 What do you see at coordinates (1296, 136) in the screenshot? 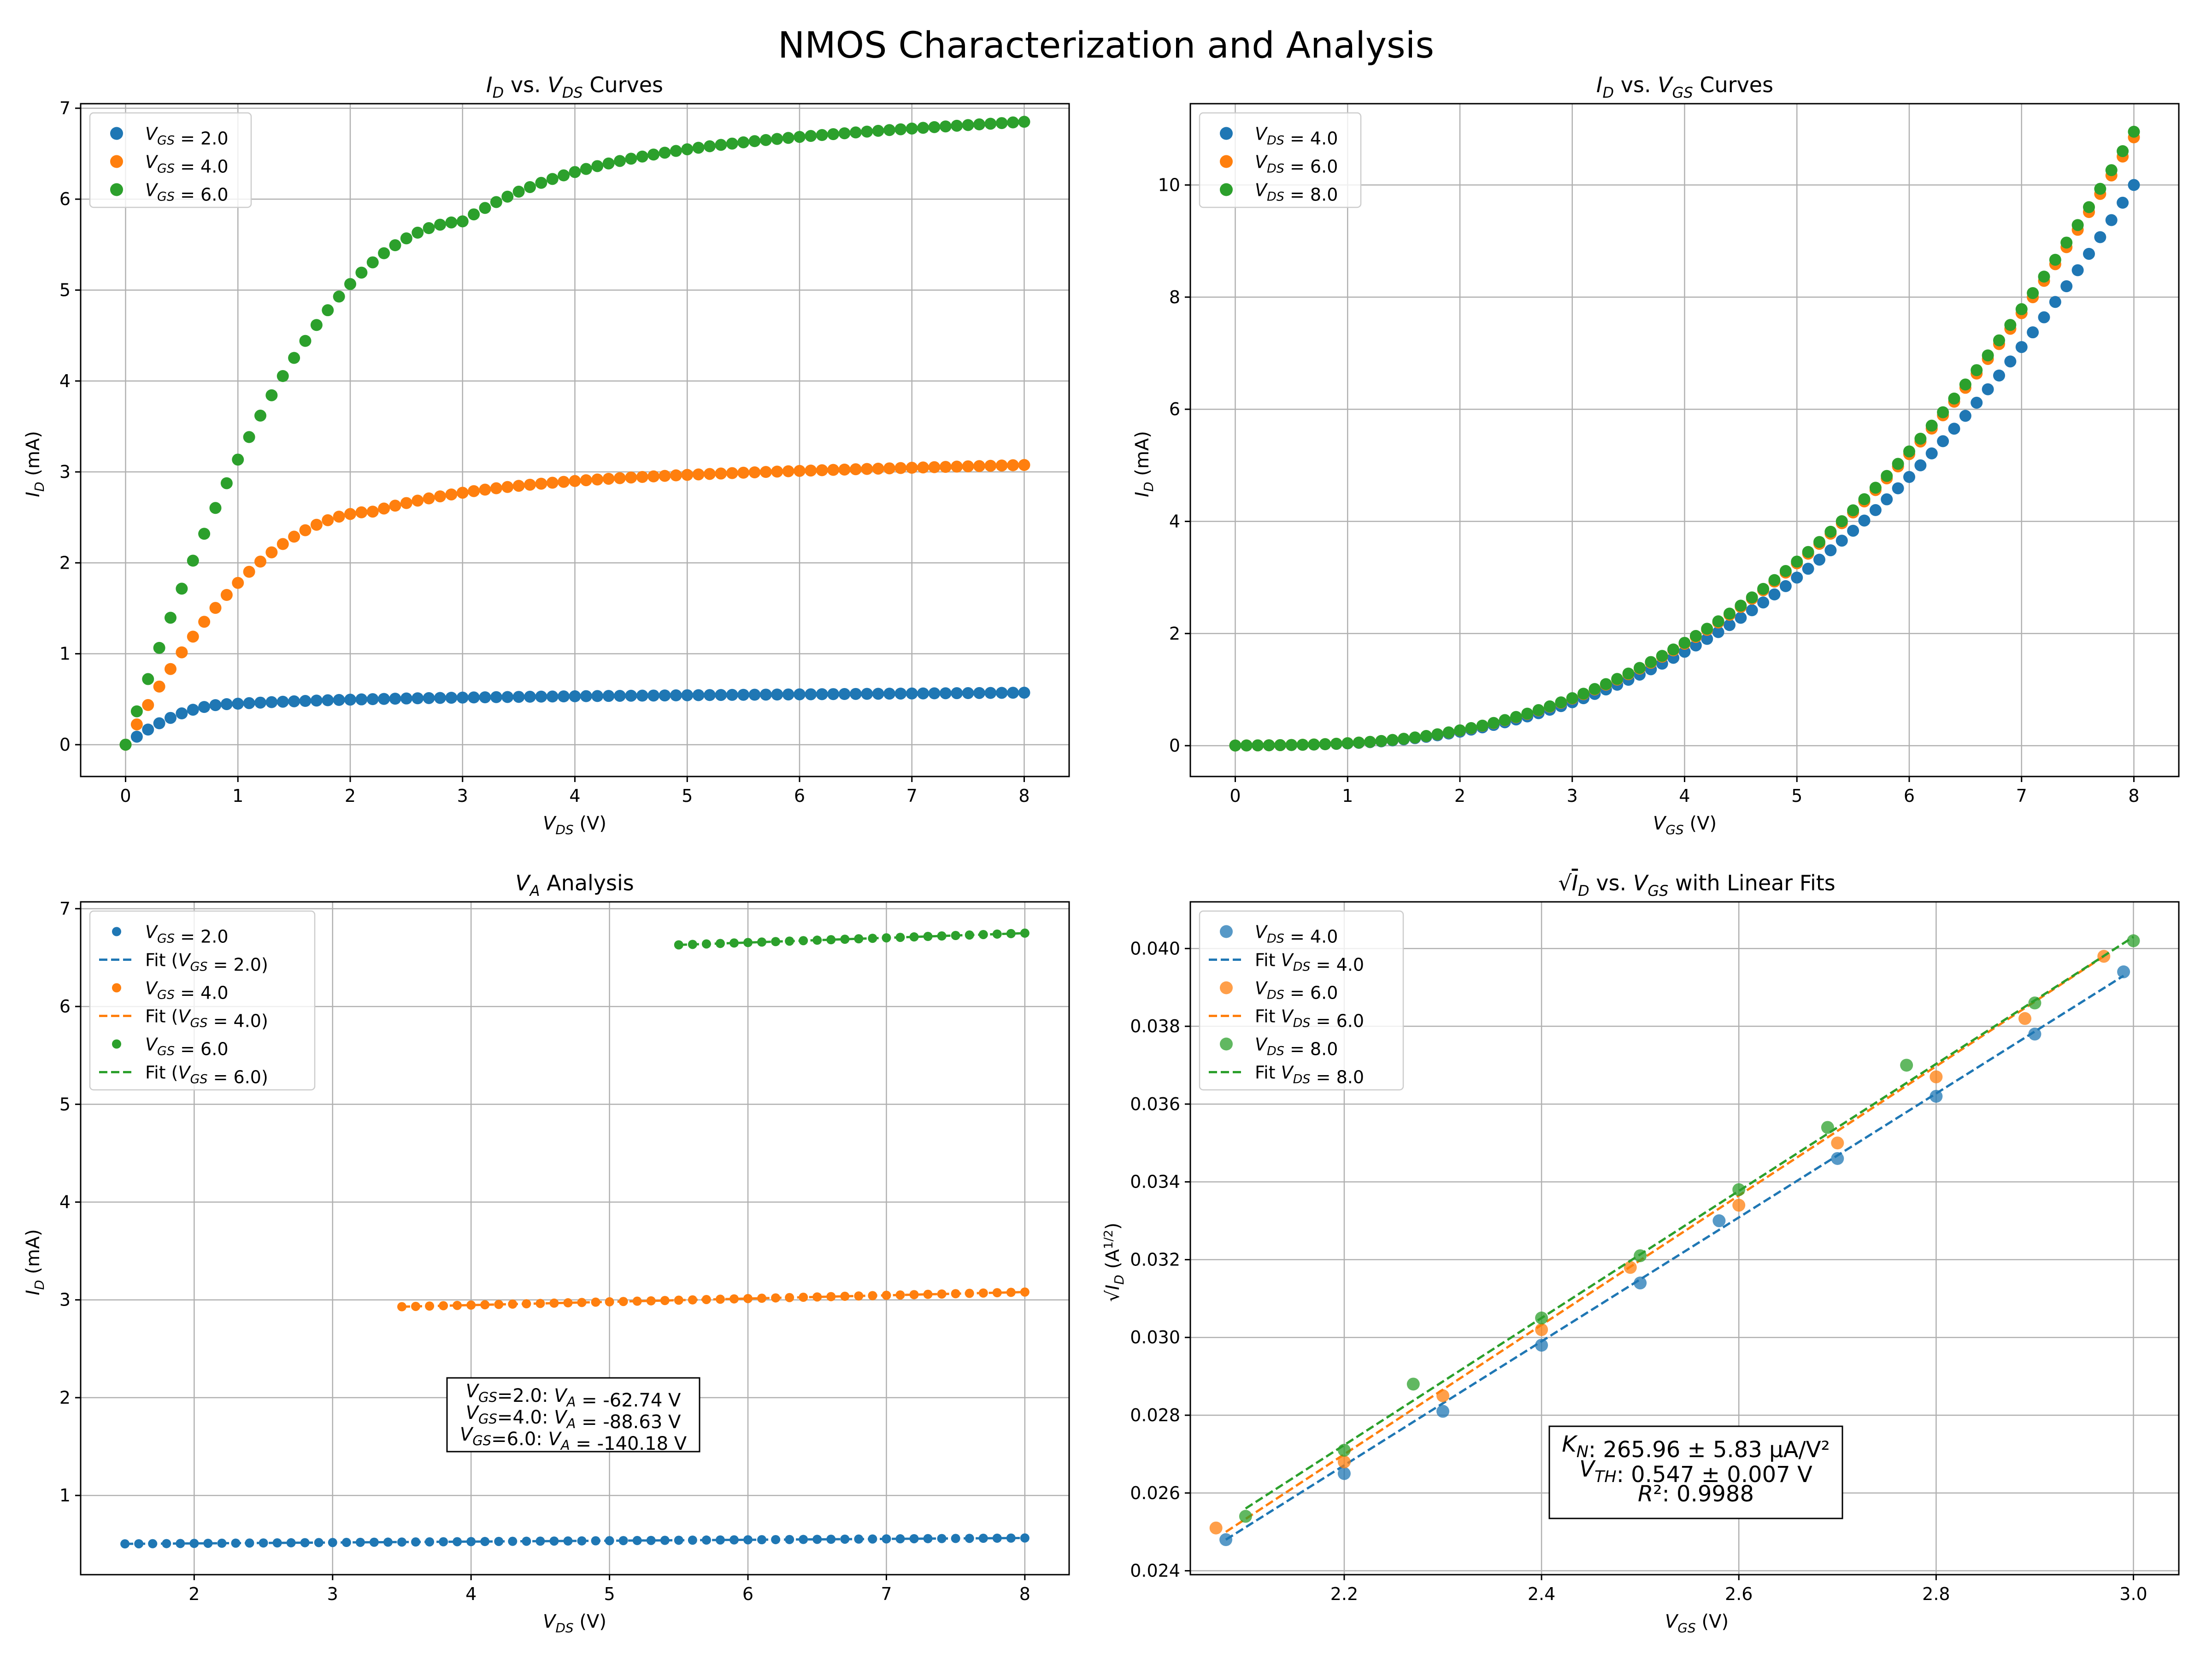
I see `text-label: VDS = 4.0` at bounding box center [1296, 136].